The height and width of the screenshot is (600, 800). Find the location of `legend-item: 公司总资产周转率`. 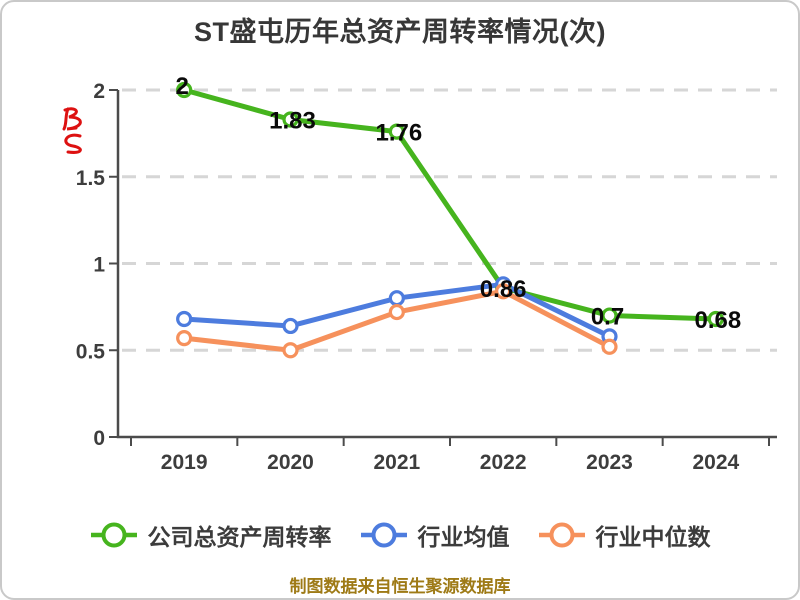

legend-item: 公司总资产周转率 is located at coordinates (211, 535).